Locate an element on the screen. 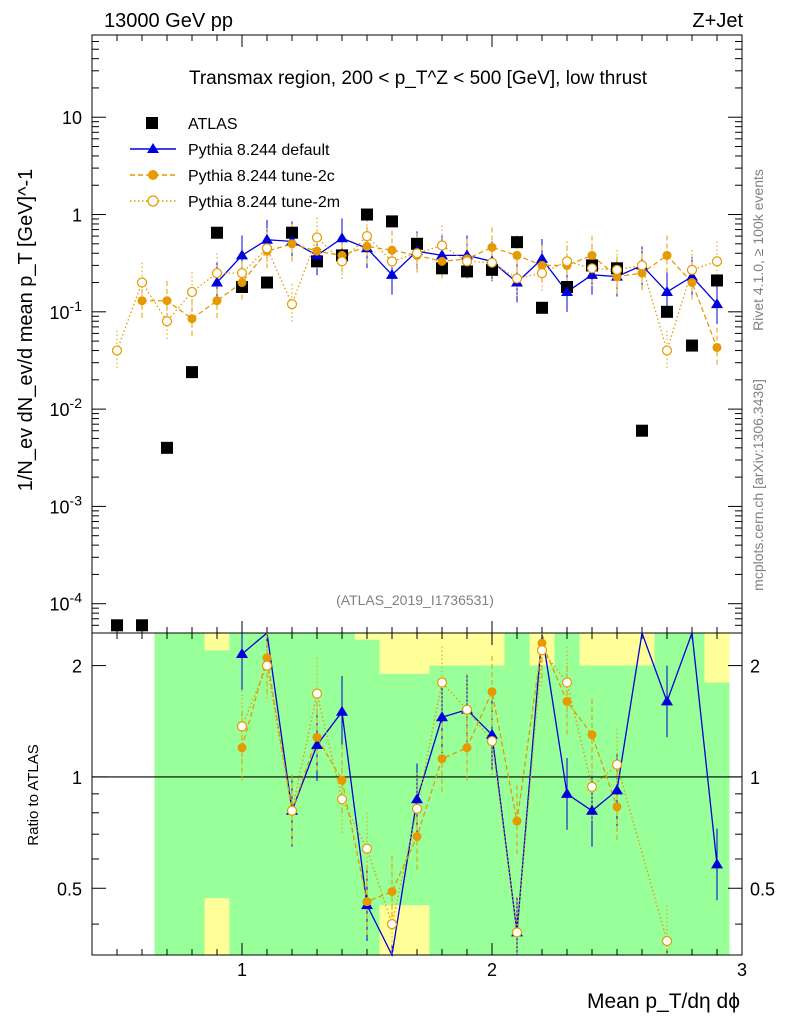 The width and height of the screenshot is (786, 1024). header-left: 13000 GeV pp is located at coordinates (168, 21).